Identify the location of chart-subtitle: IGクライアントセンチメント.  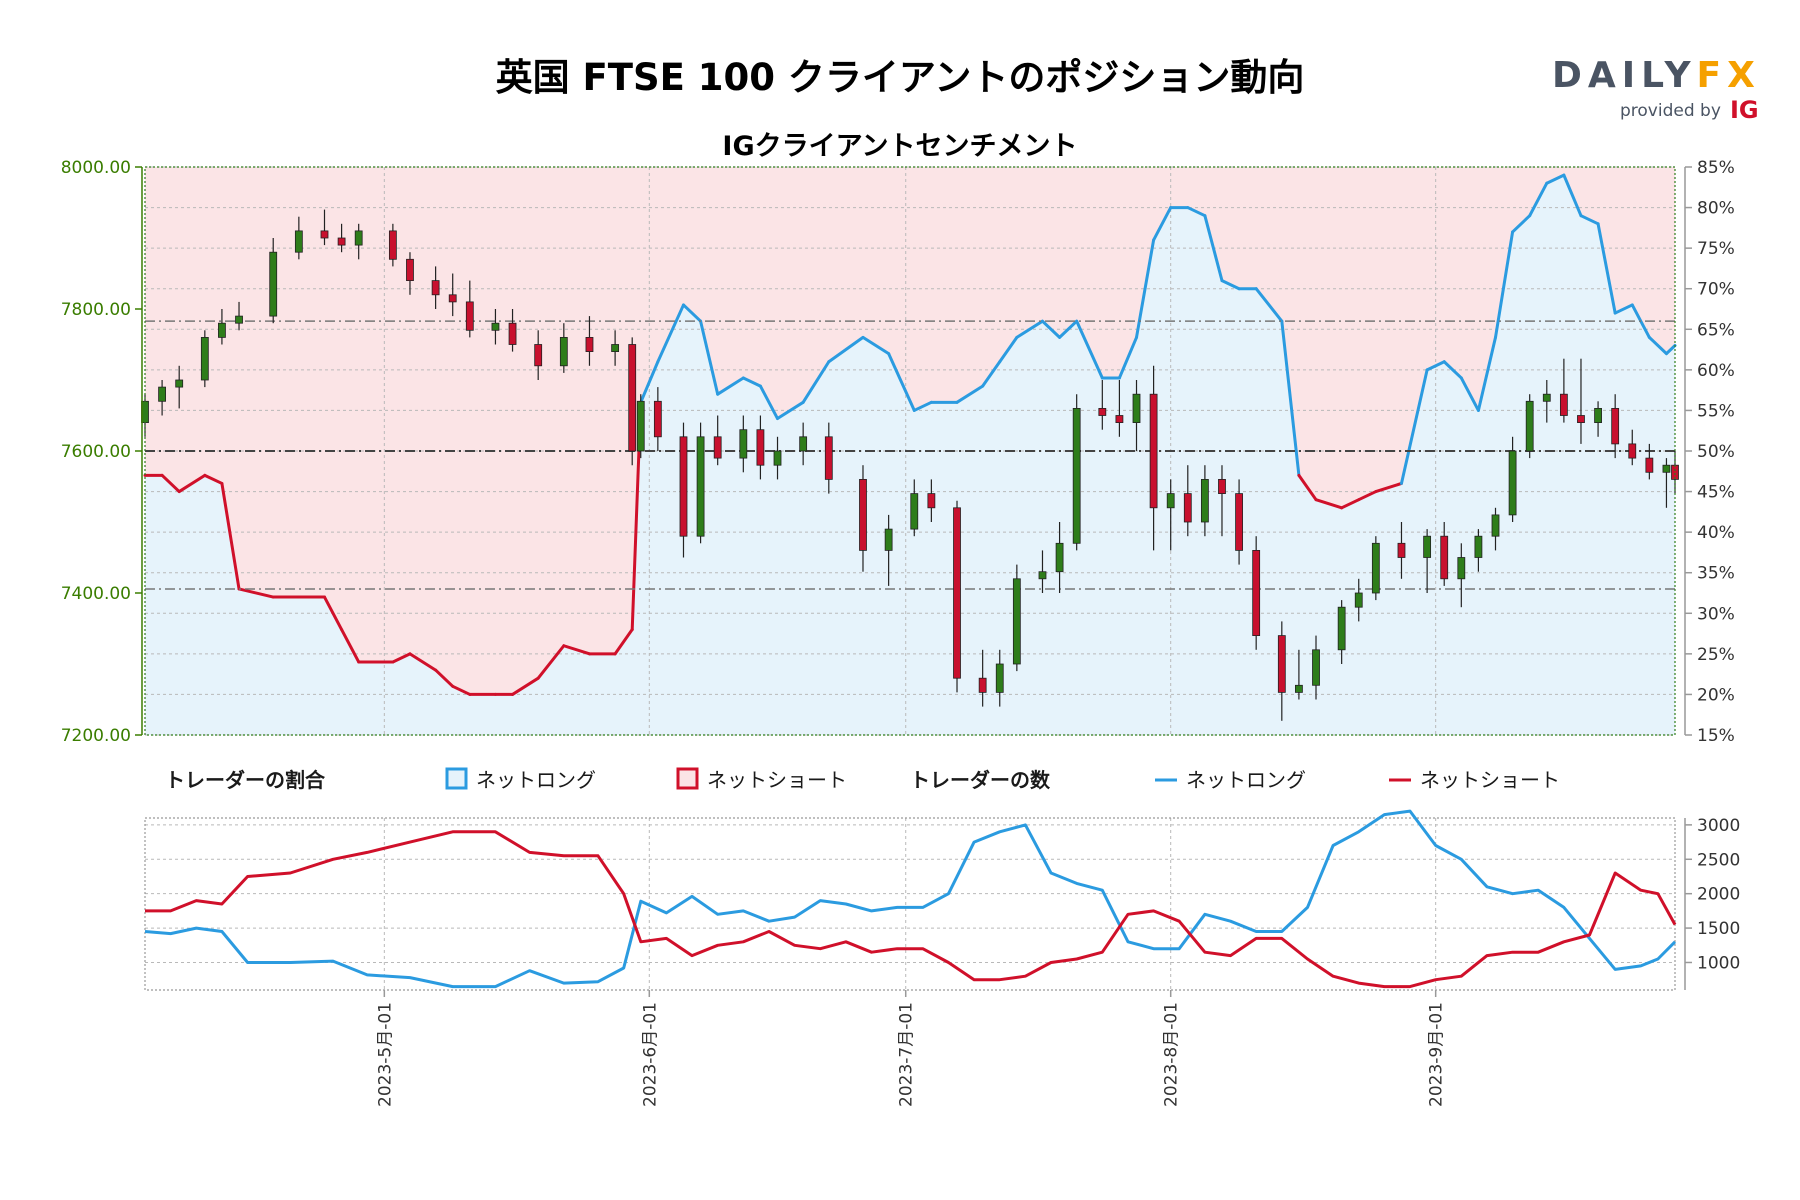
(899, 146).